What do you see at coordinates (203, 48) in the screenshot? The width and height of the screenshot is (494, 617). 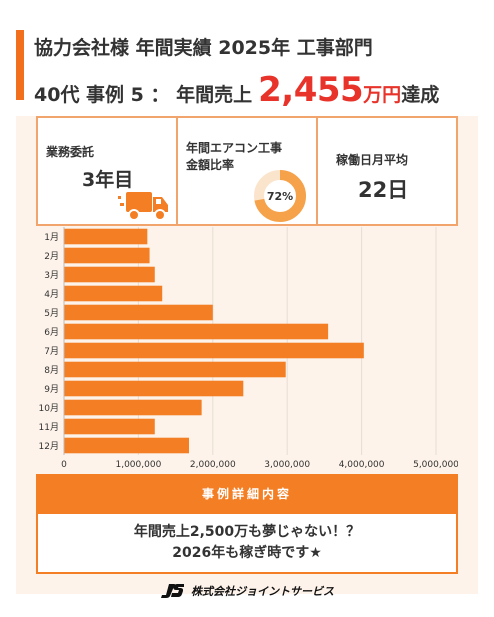 I see `page-title: 協力会社様 年間実績 2025年 工事部門` at bounding box center [203, 48].